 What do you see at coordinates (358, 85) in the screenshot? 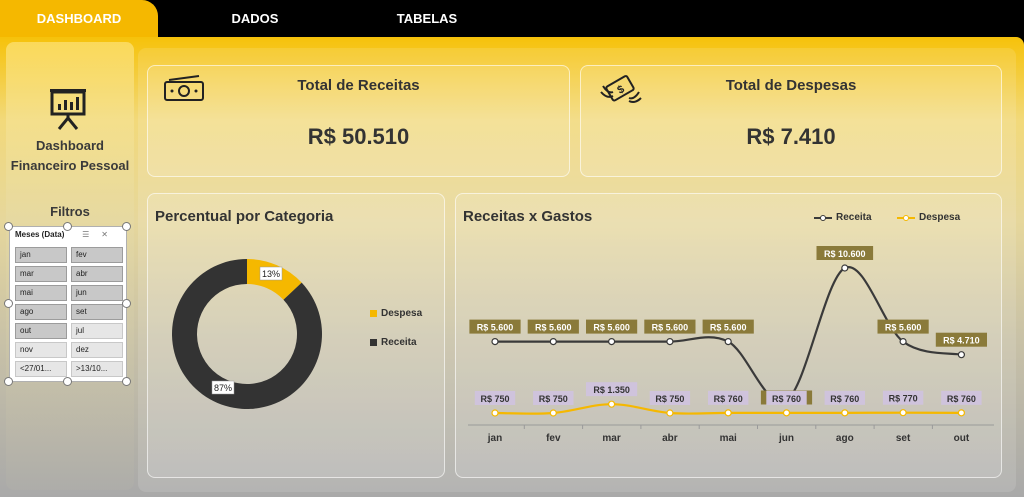
I see `kpi-title-receitas: Total de Receitas` at bounding box center [358, 85].